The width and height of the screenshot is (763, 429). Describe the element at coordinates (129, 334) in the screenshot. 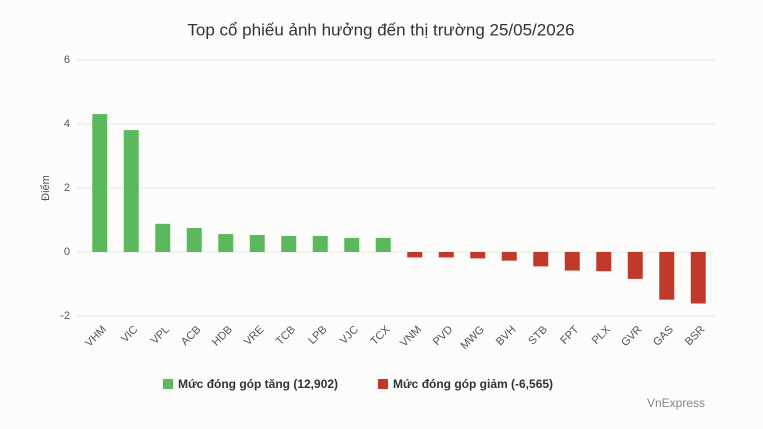

I see `x-tick-label: VIC` at that location.